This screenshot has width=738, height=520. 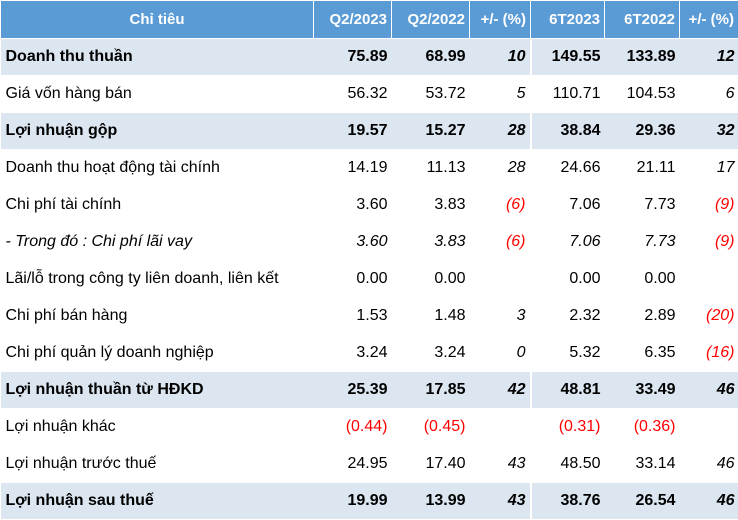 What do you see at coordinates (709, 168) in the screenshot?
I see `cell-halfyear-change: 17` at bounding box center [709, 168].